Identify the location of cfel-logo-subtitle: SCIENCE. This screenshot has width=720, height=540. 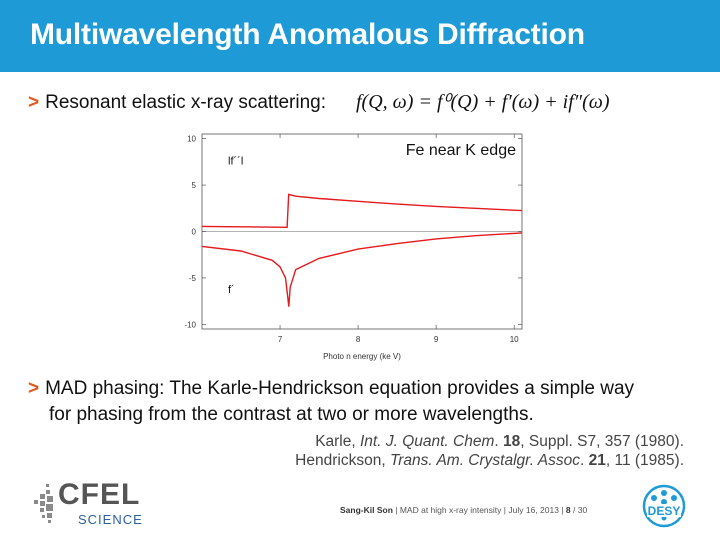
(110, 519).